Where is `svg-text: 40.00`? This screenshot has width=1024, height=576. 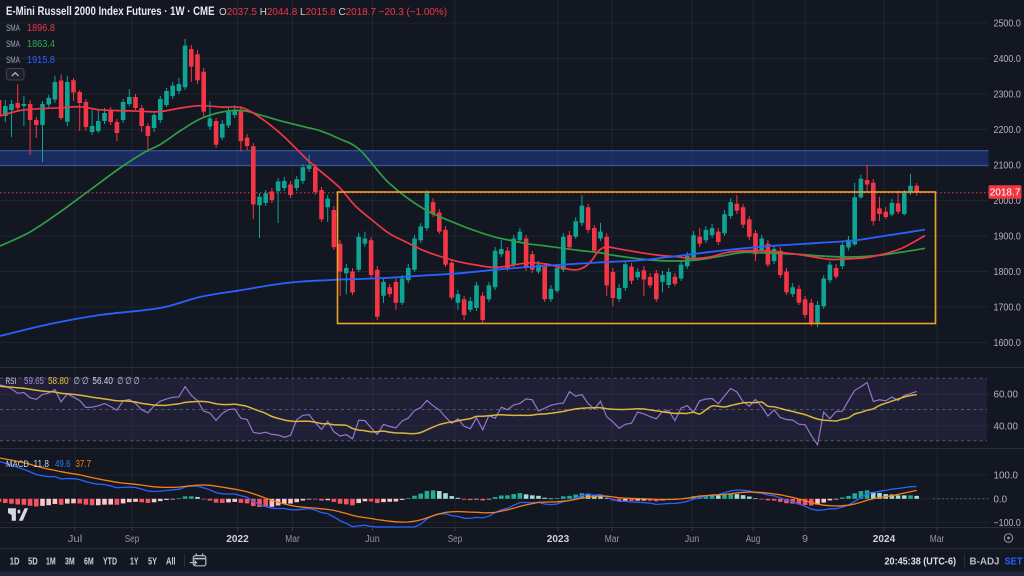
svg-text: 40.00 is located at coordinates (1006, 426).